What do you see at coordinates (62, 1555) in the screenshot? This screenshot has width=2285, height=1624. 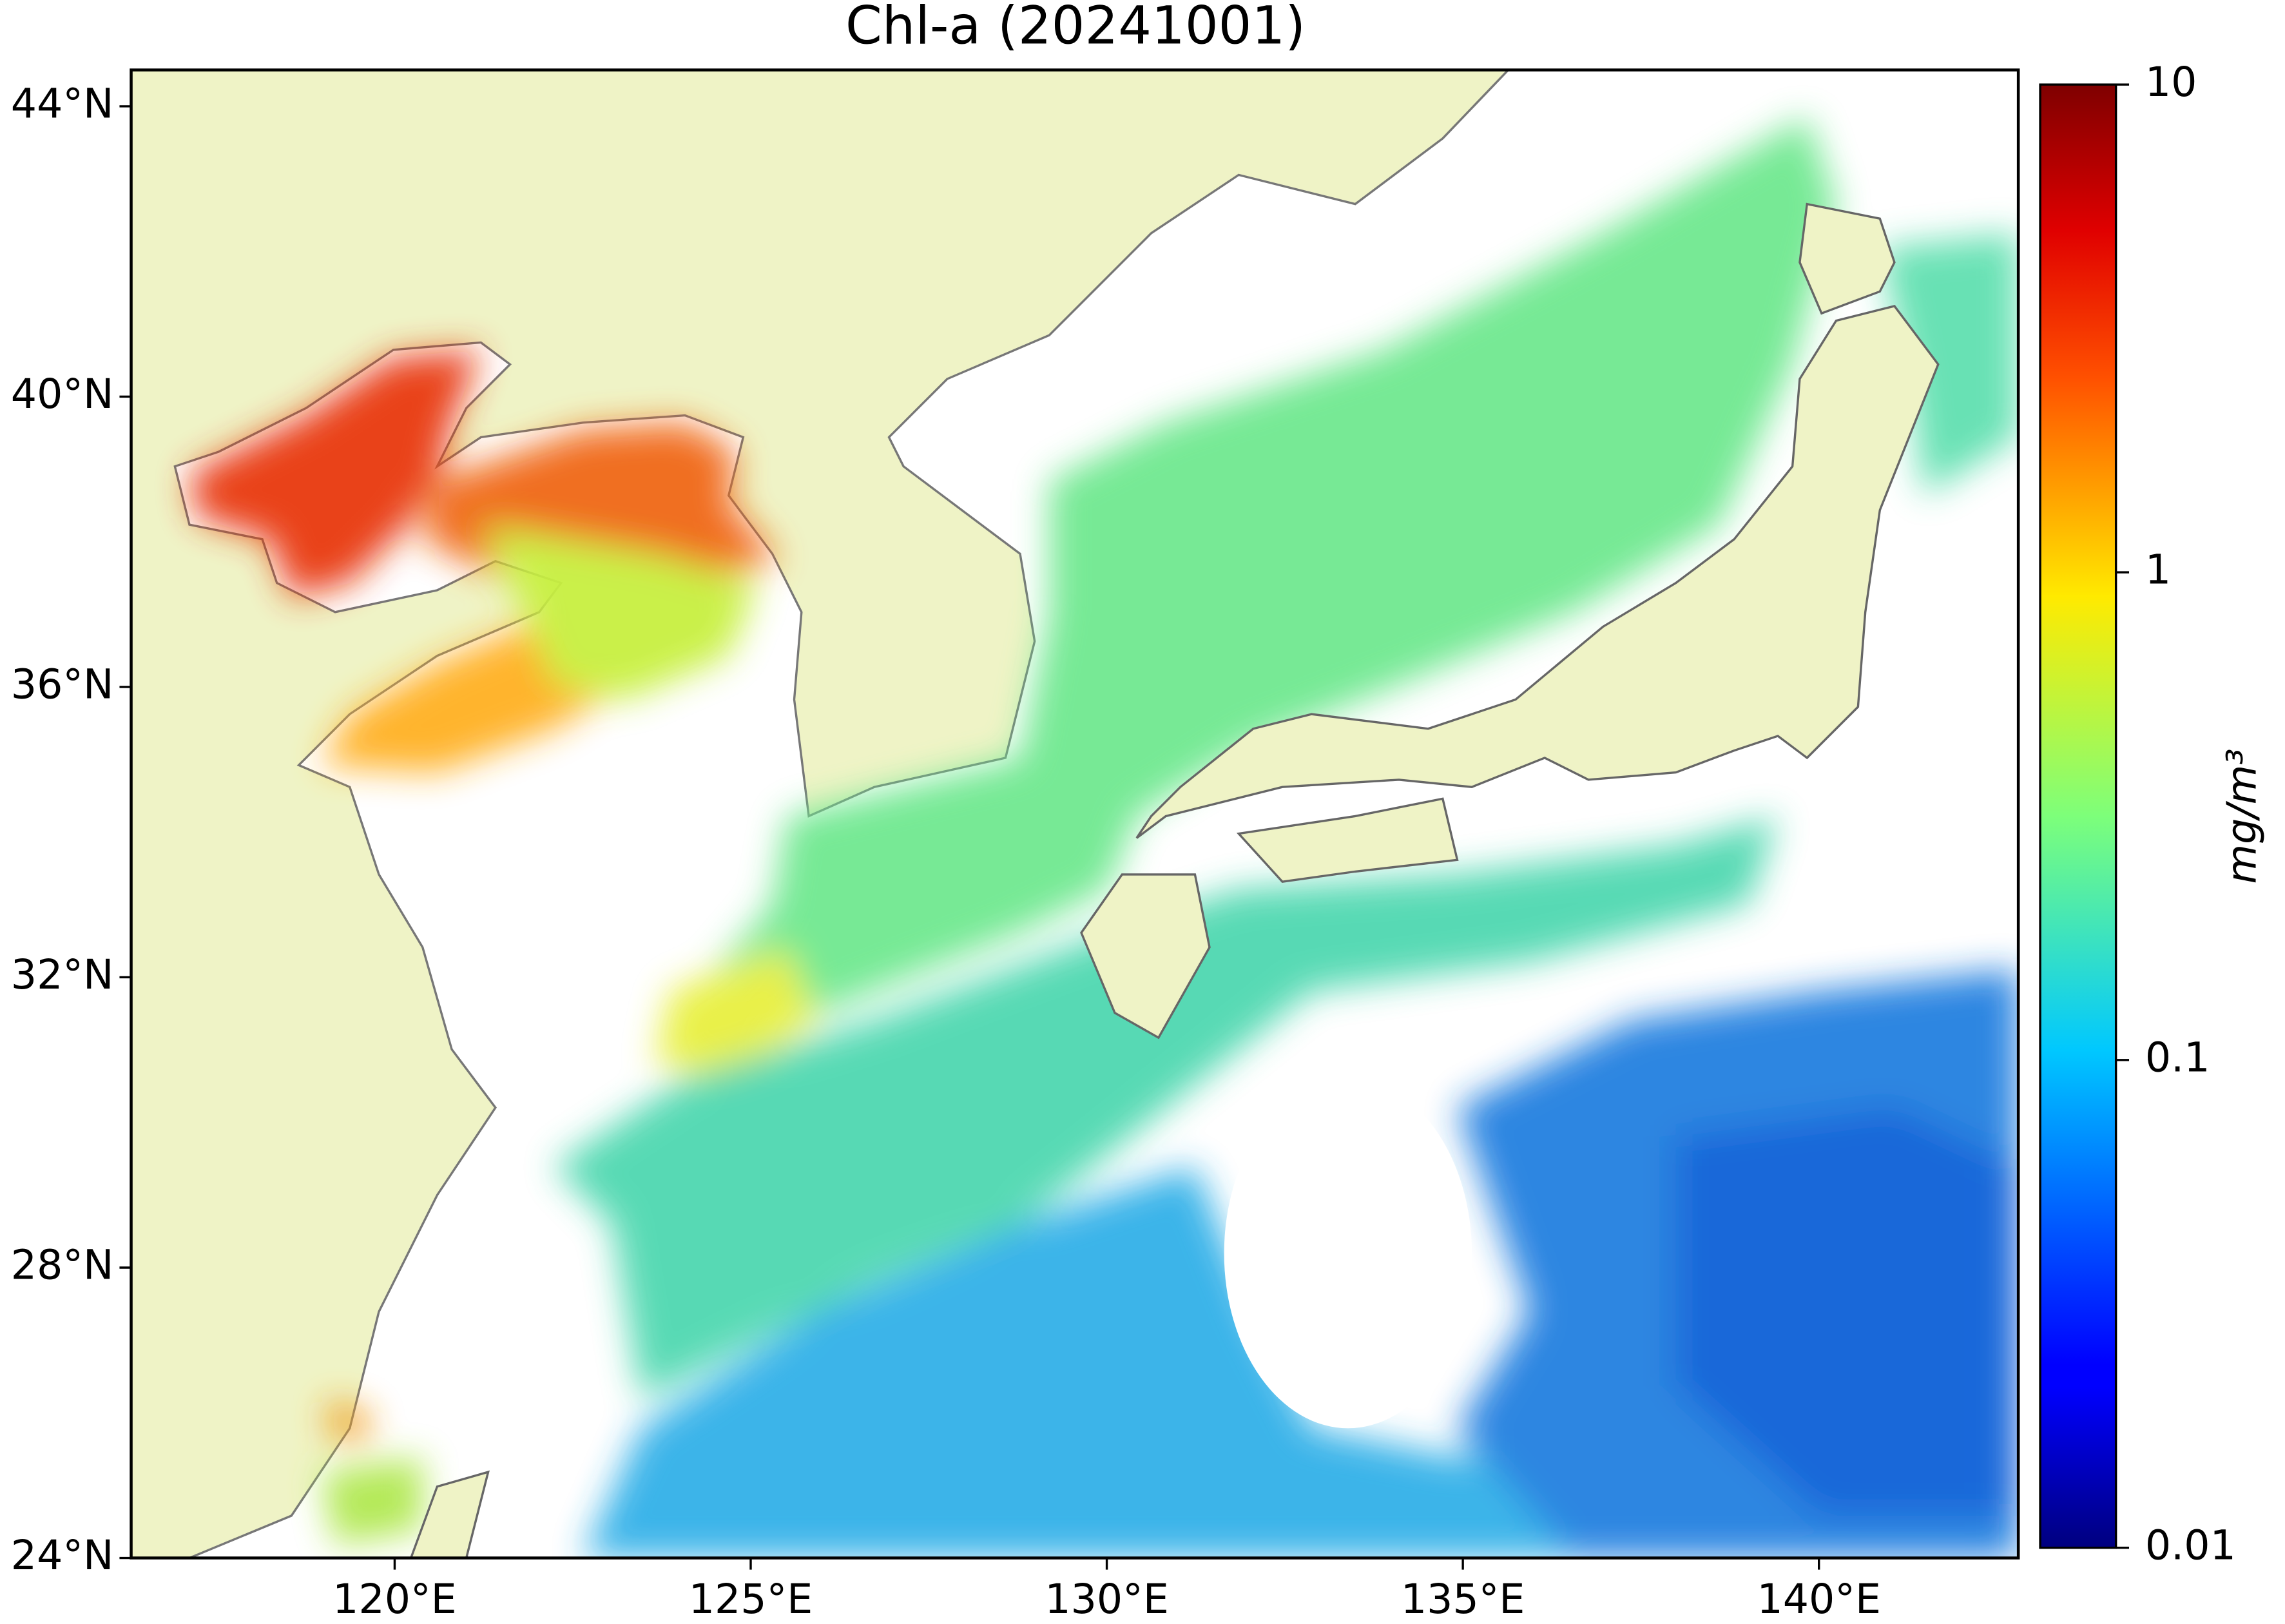 I see `y-tick-label: 24°N` at bounding box center [62, 1555].